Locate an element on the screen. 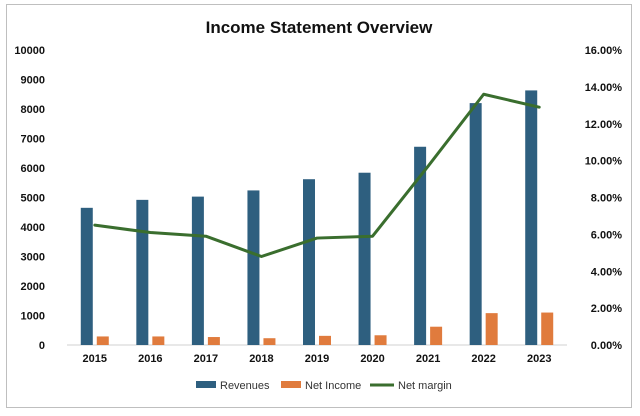 The width and height of the screenshot is (640, 416). left-tick-label: 8000 is located at coordinates (33, 110).